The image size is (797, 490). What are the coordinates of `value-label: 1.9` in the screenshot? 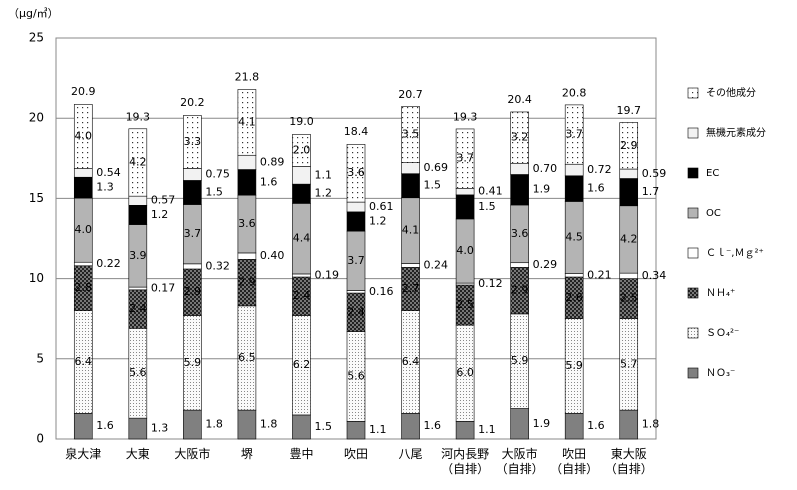 It's located at (542, 189).